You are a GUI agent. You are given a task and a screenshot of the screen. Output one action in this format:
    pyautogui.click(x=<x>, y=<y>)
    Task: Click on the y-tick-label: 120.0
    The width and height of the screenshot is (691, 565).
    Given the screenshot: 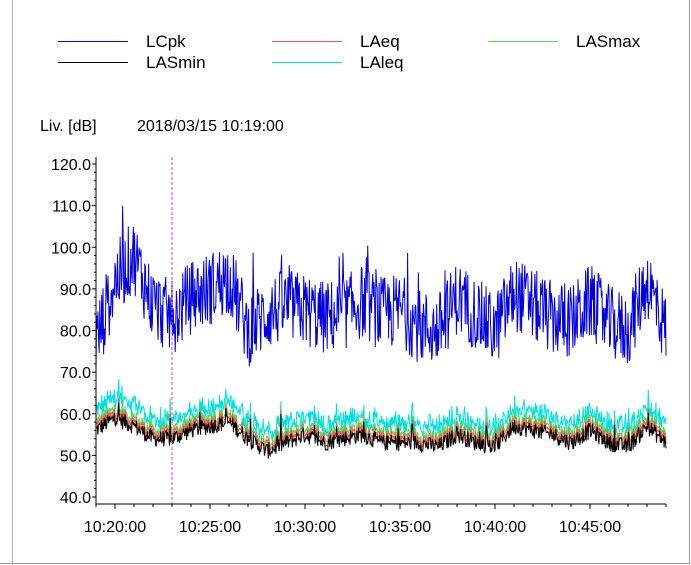 What is the action you would take?
    pyautogui.click(x=71, y=165)
    